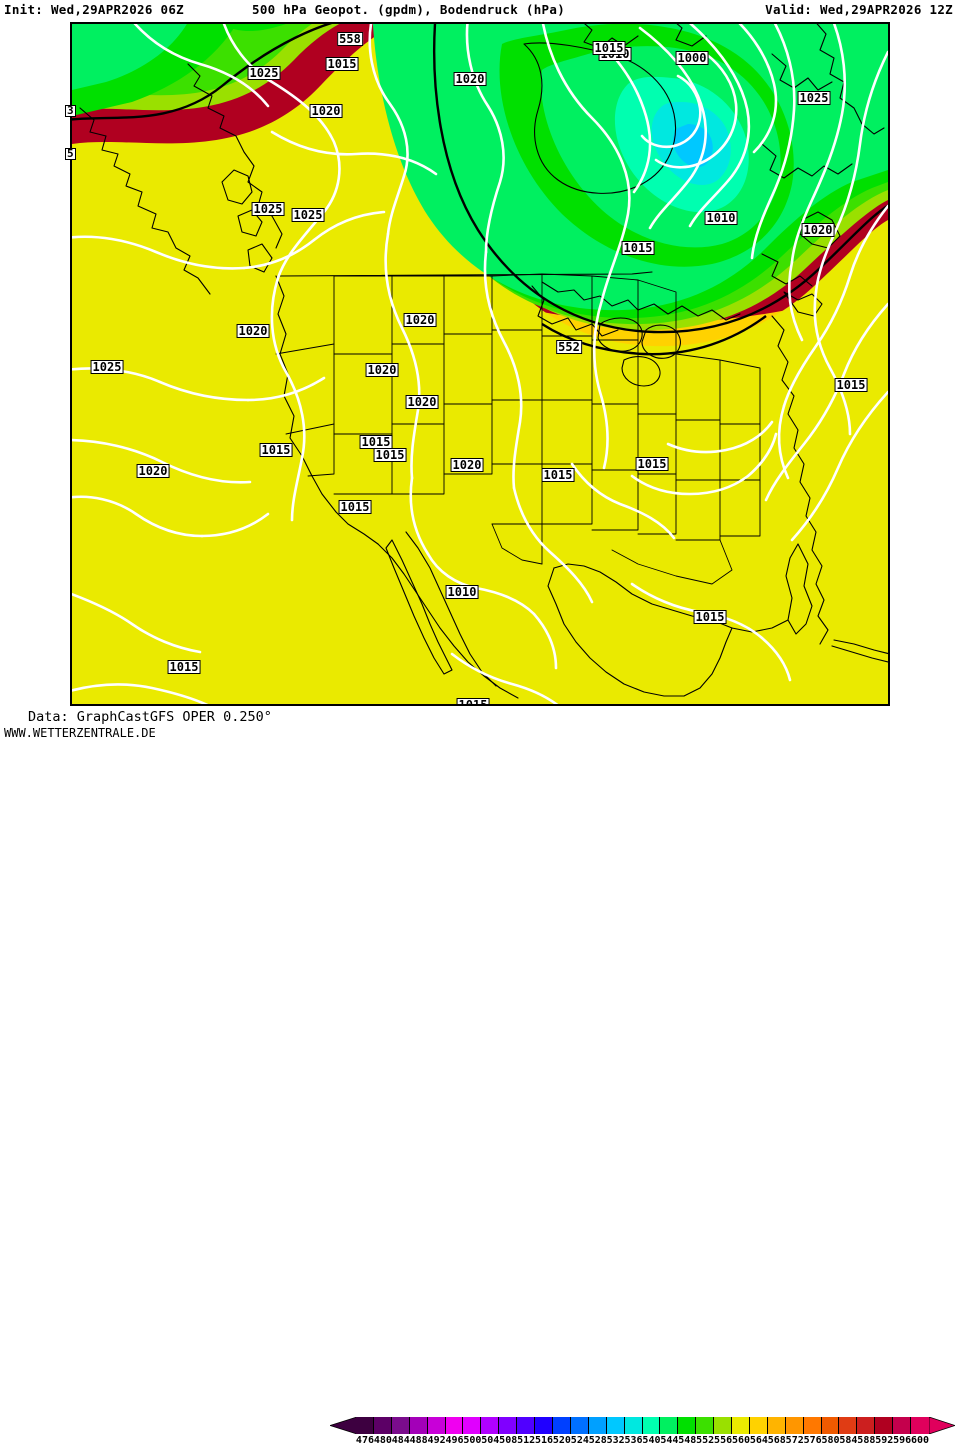 The image size is (959, 1447). I want to click on init-time-label: Init: Wed,29APR2026 06Z, so click(94, 9).